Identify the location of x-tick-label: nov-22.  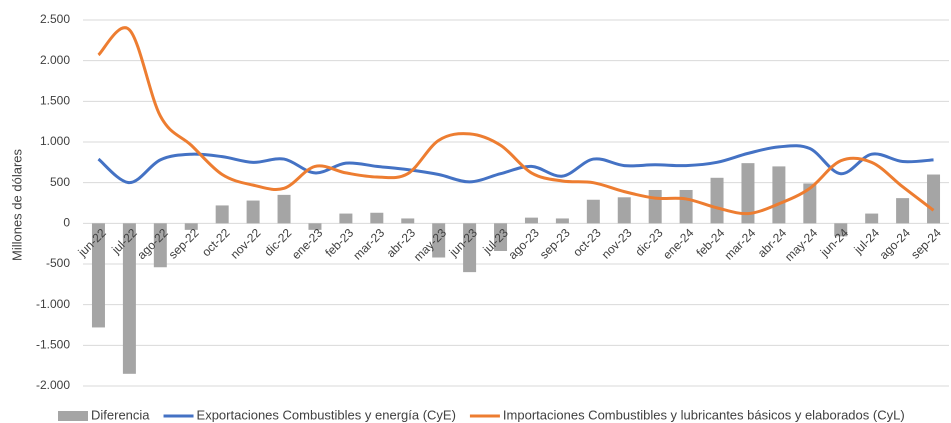
(246, 244).